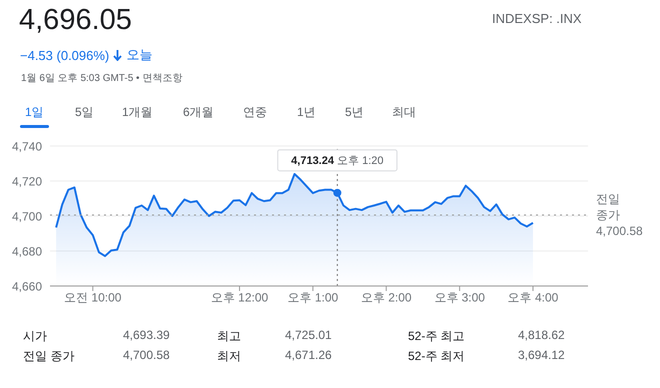 Image resolution: width=660 pixels, height=388 pixels. I want to click on text: 4,671.26, so click(308, 355).